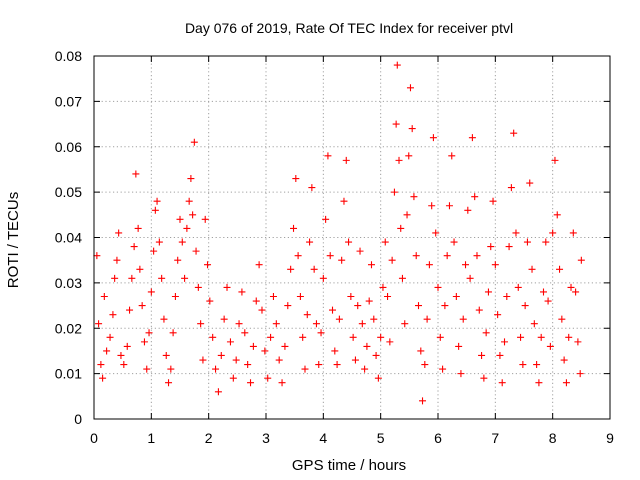 This screenshot has height=480, width=640. Describe the element at coordinates (323, 438) in the screenshot. I see `x-tick-label: 4` at that location.